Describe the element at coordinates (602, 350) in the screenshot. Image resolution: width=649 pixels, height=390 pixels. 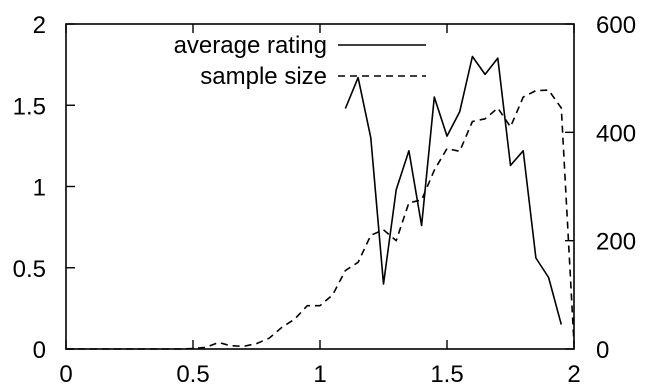
I see `y2-tick-label: 0` at that location.